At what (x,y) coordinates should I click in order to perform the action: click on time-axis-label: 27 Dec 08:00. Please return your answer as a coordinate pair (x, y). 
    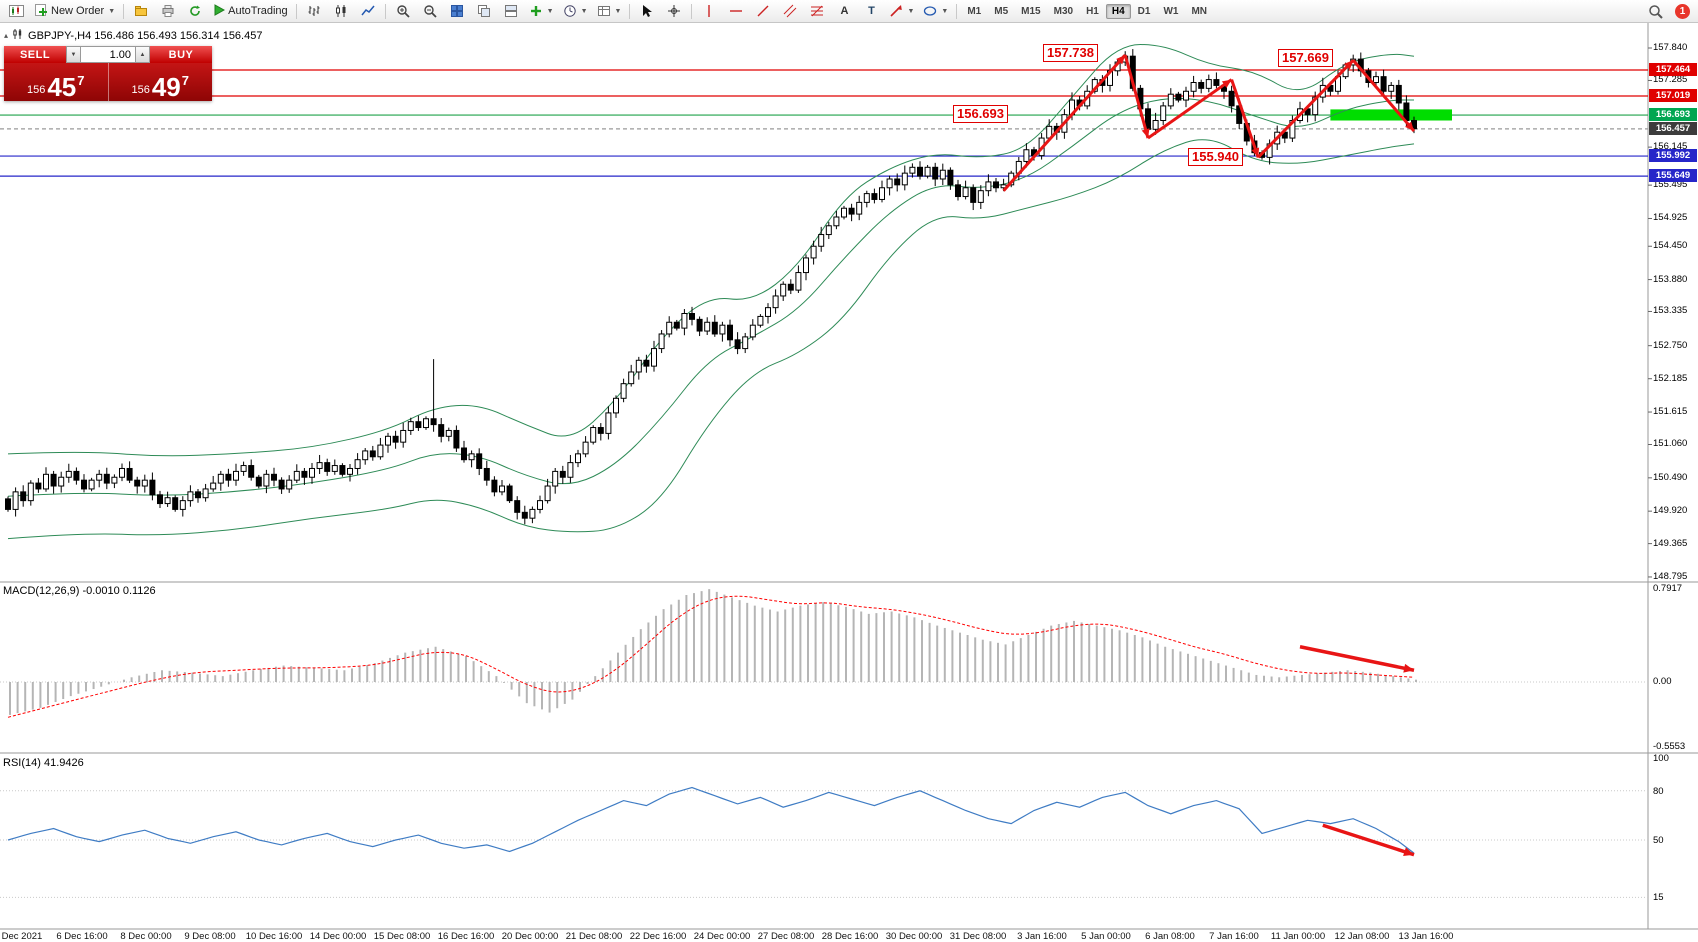
    Looking at the image, I should click on (786, 936).